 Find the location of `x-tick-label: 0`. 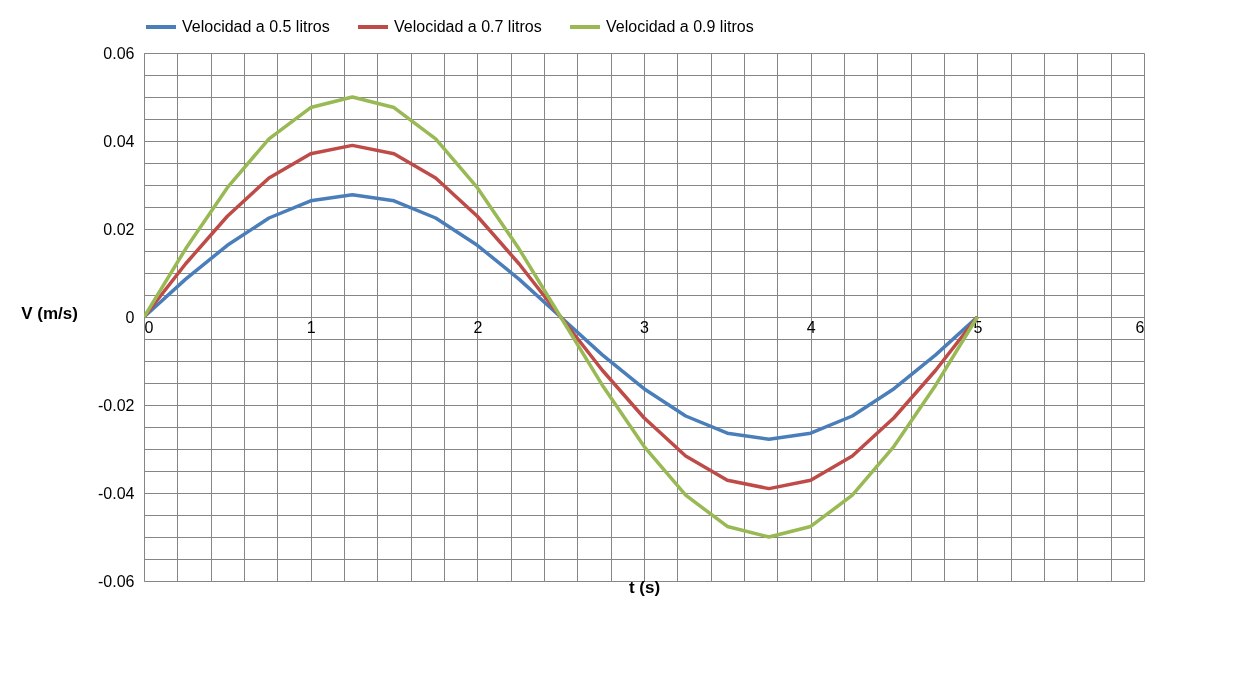

x-tick-label: 0 is located at coordinates (149, 327).